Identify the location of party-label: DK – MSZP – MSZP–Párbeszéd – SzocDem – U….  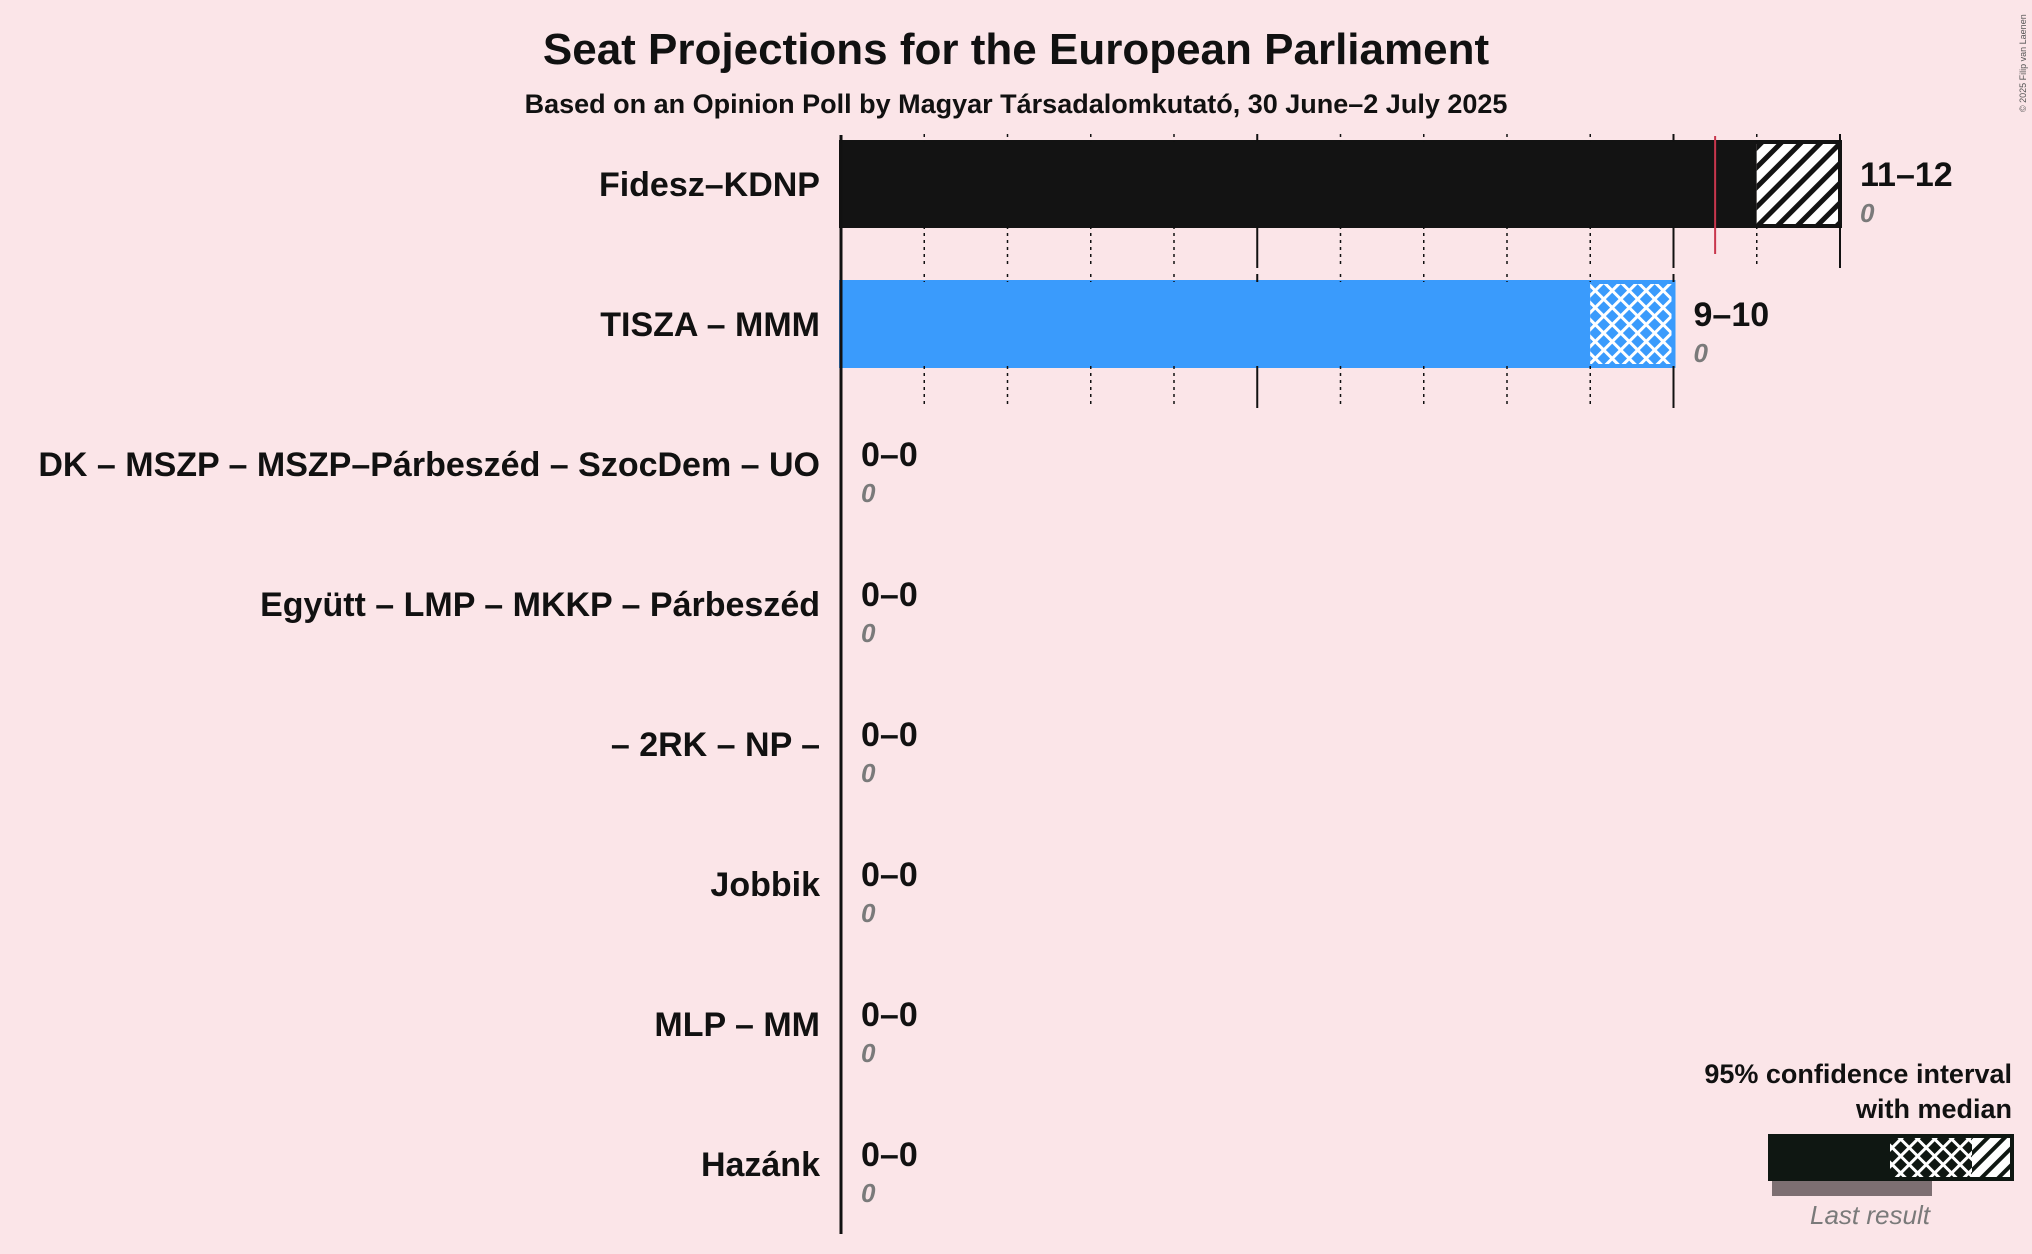
(429, 465).